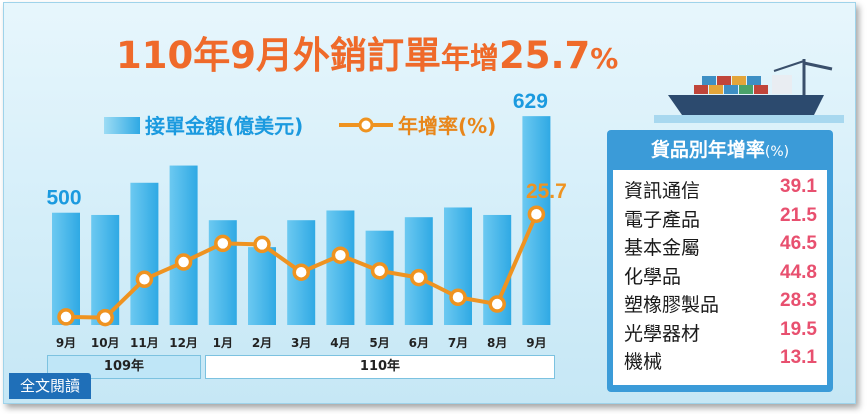 The image size is (867, 414). I want to click on category-row: 基本金屬 46.5, so click(720, 245).